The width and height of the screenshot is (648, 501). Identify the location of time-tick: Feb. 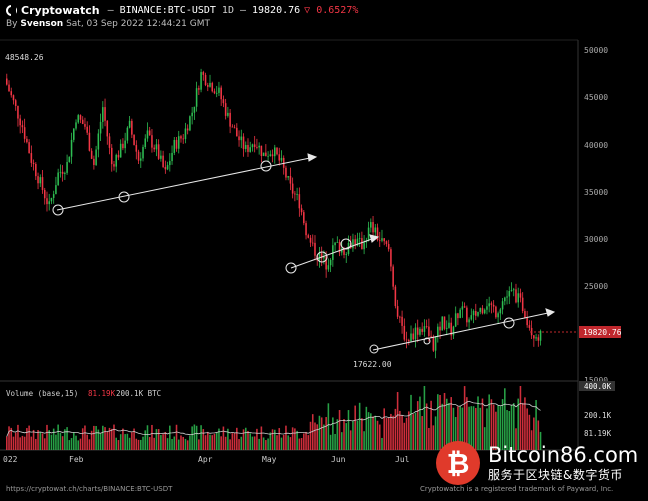
(76, 459).